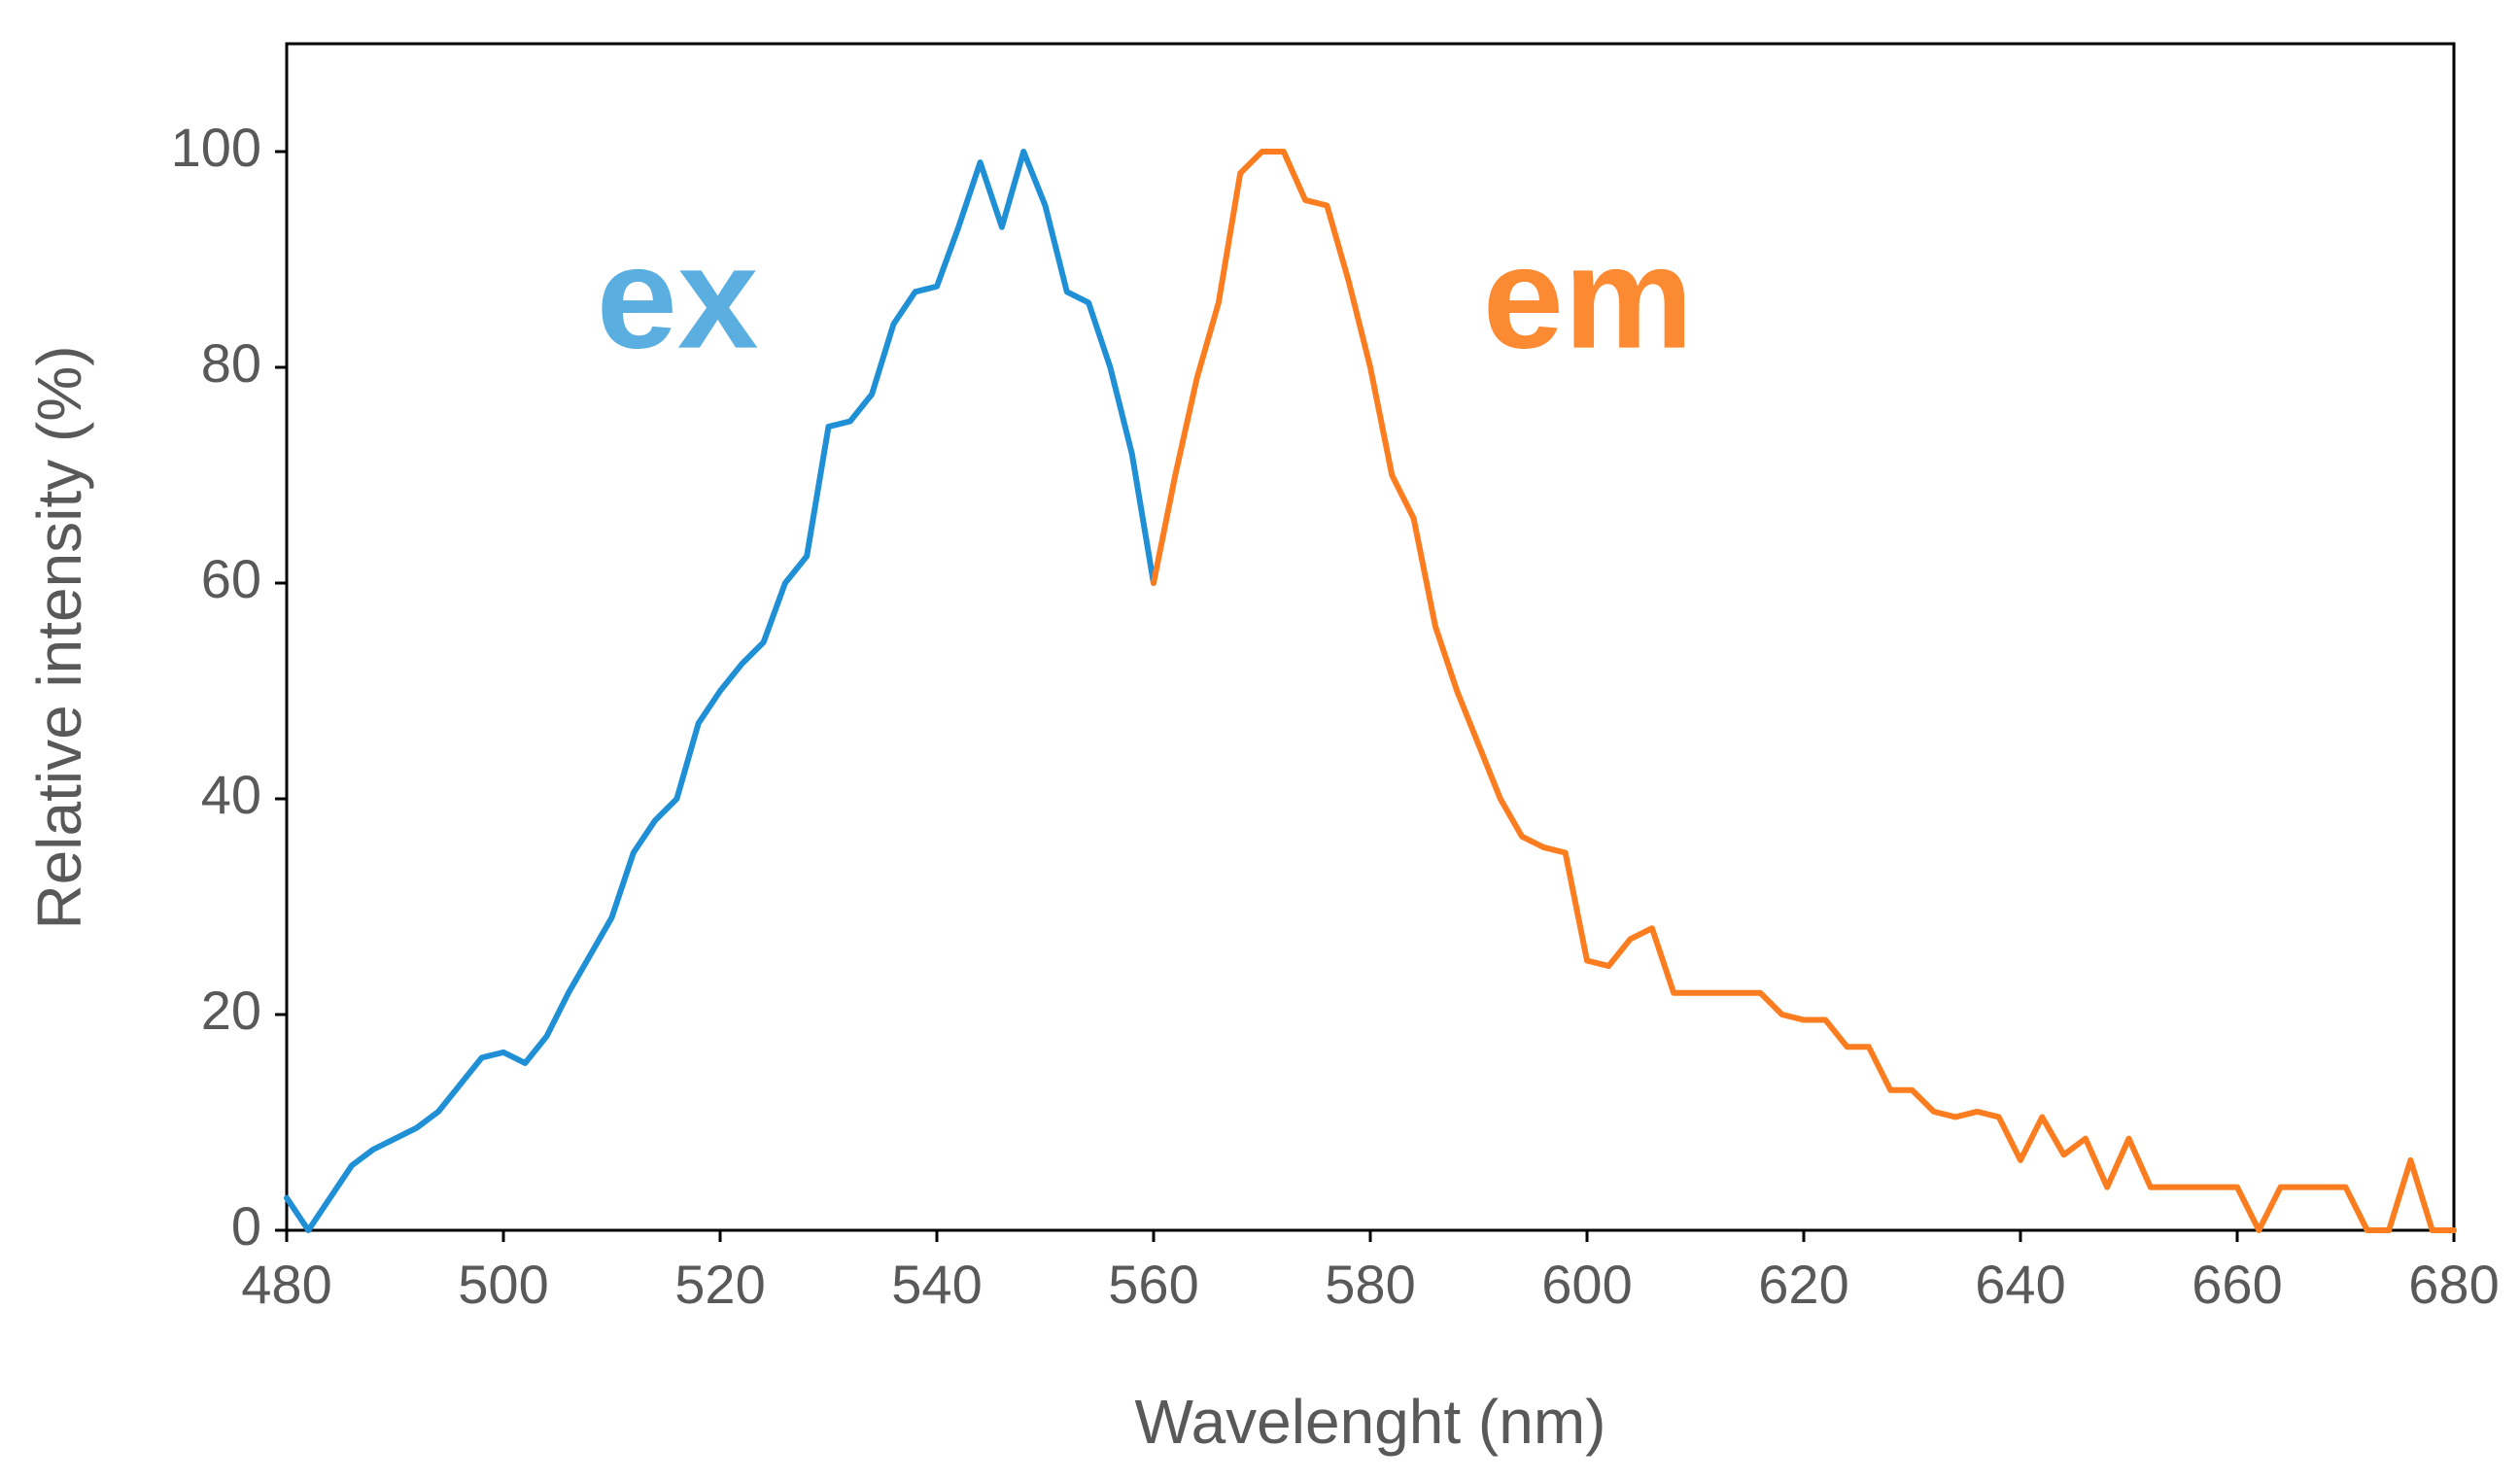 The width and height of the screenshot is (2520, 1481). I want to click on x-tick-label: 500, so click(503, 1284).